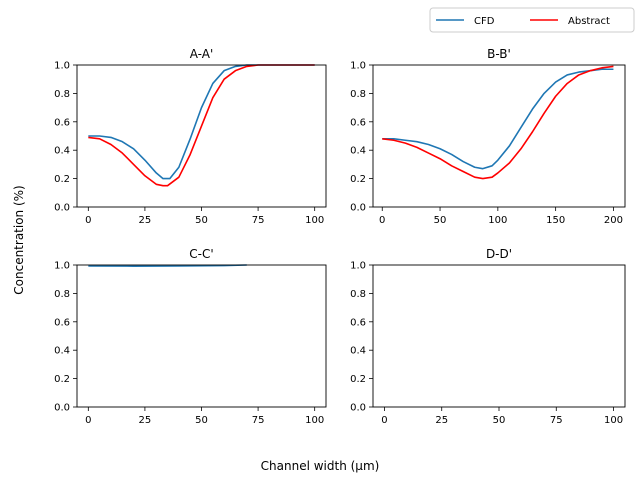 The width and height of the screenshot is (640, 480). What do you see at coordinates (201, 254) in the screenshot?
I see `subplot-title: C-C'` at bounding box center [201, 254].